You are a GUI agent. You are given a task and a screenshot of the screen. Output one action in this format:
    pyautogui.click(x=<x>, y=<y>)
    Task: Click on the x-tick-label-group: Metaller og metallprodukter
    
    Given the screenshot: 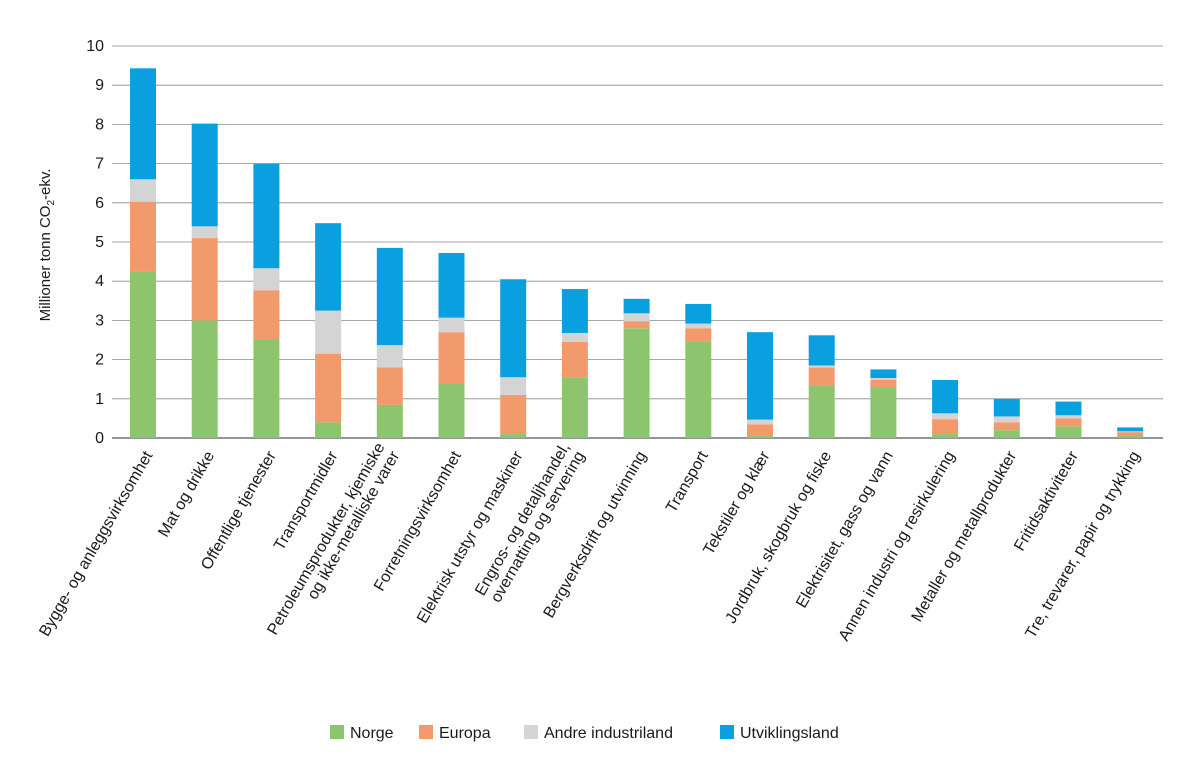 What is the action you would take?
    pyautogui.click(x=965, y=536)
    